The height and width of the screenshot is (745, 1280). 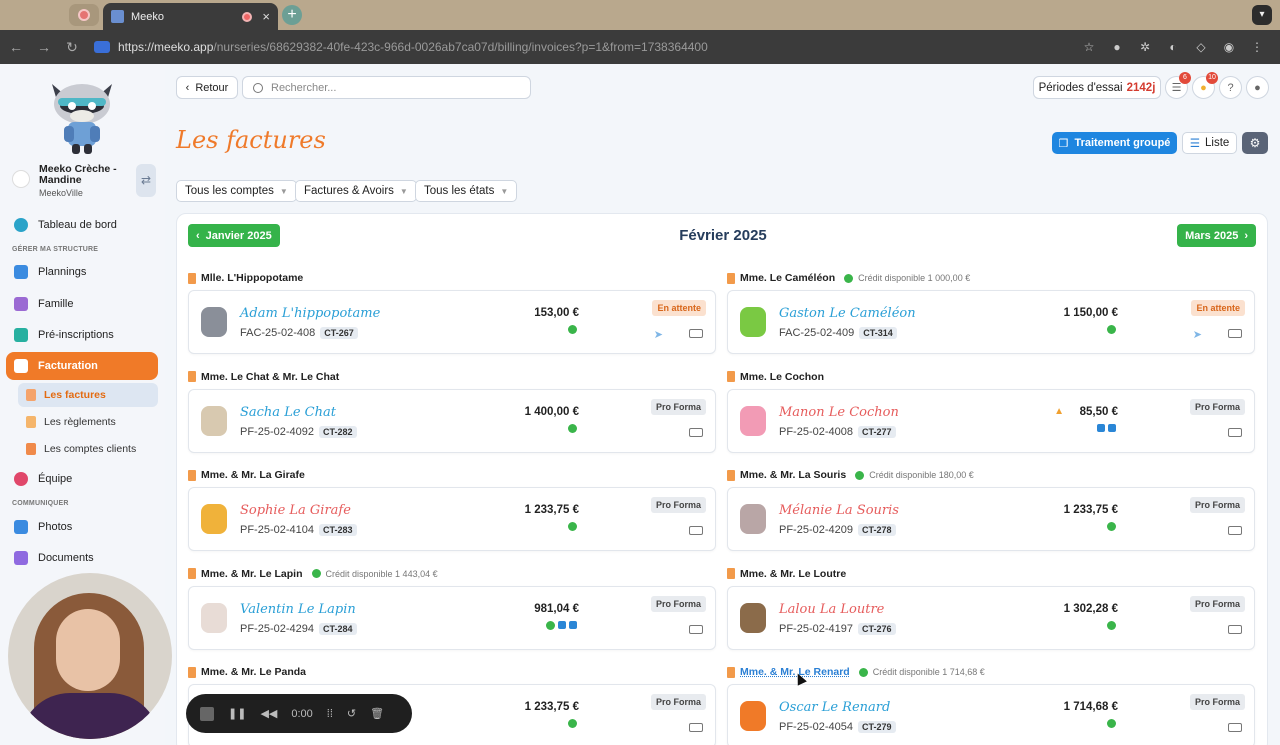 I want to click on reload-icon: ↻, so click(x=72, y=47).